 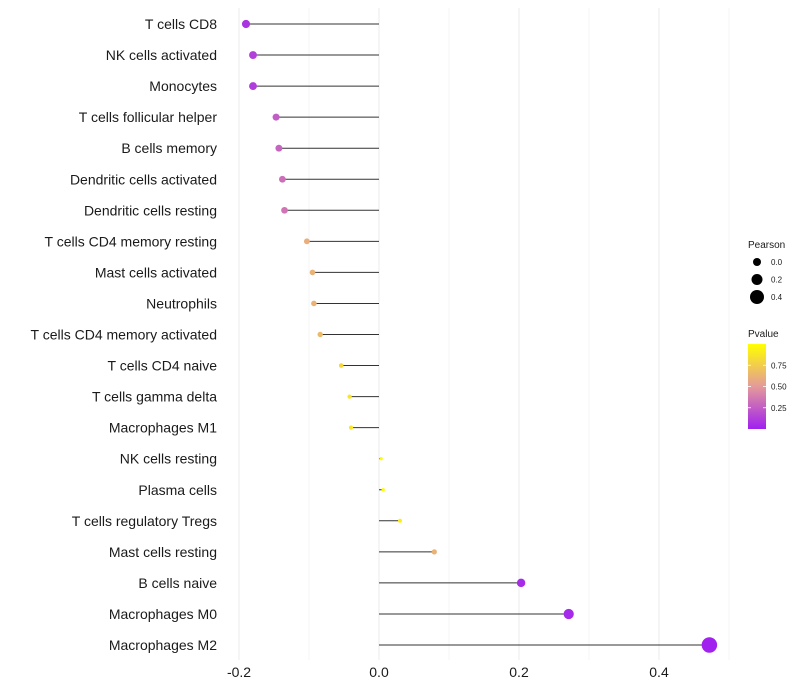 I want to click on y-category-label: T cells regulatory Tregs, so click(x=144, y=521).